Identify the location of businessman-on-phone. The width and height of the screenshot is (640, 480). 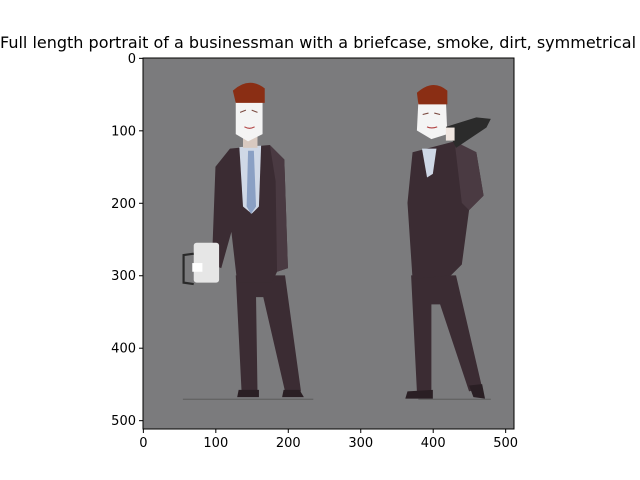
(448, 241).